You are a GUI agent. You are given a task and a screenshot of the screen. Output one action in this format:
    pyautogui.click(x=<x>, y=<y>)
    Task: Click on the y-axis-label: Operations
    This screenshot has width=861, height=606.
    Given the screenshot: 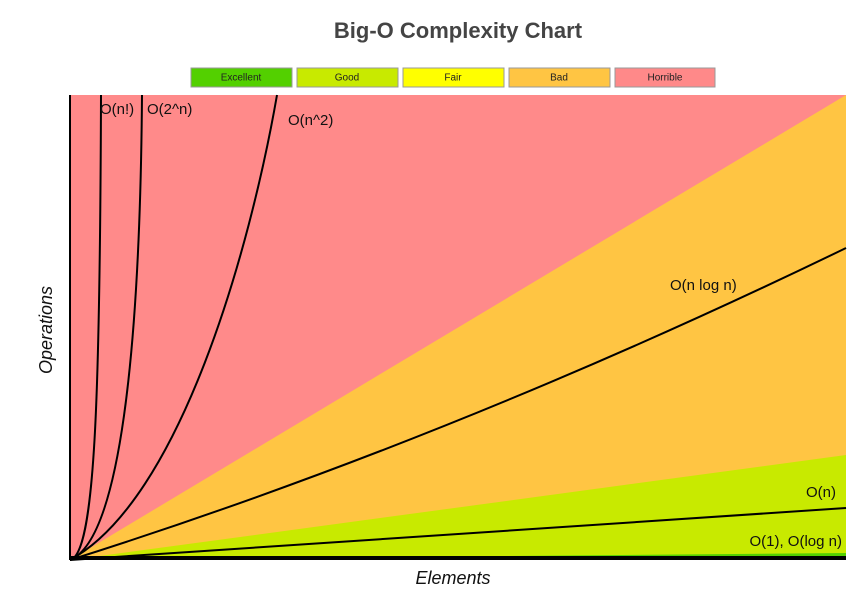 What is the action you would take?
    pyautogui.click(x=46, y=330)
    